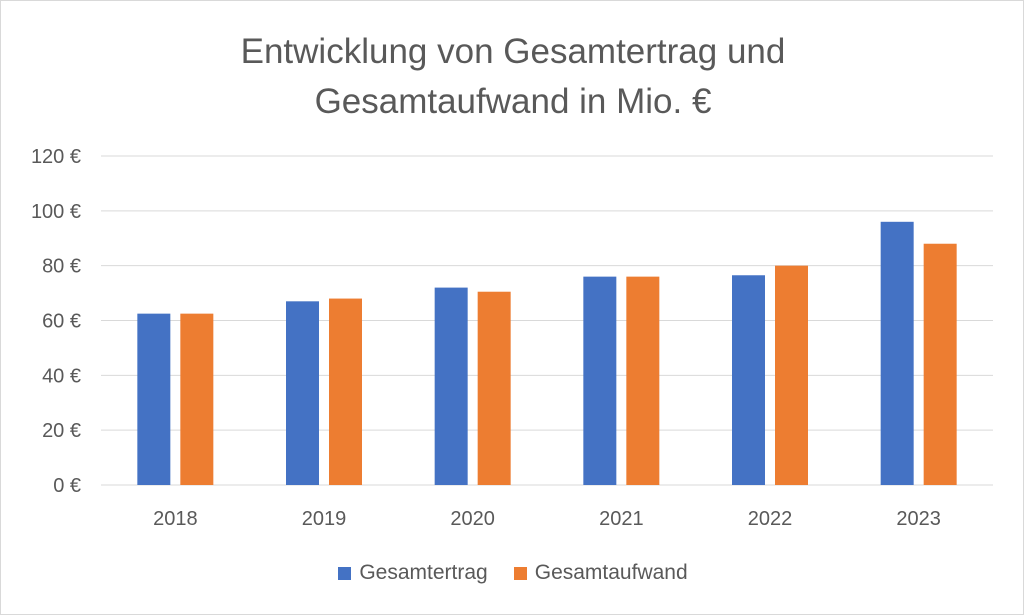 The image size is (1024, 615). Describe the element at coordinates (154, 399) in the screenshot. I see `bar-gesamtertrag-2018` at that location.